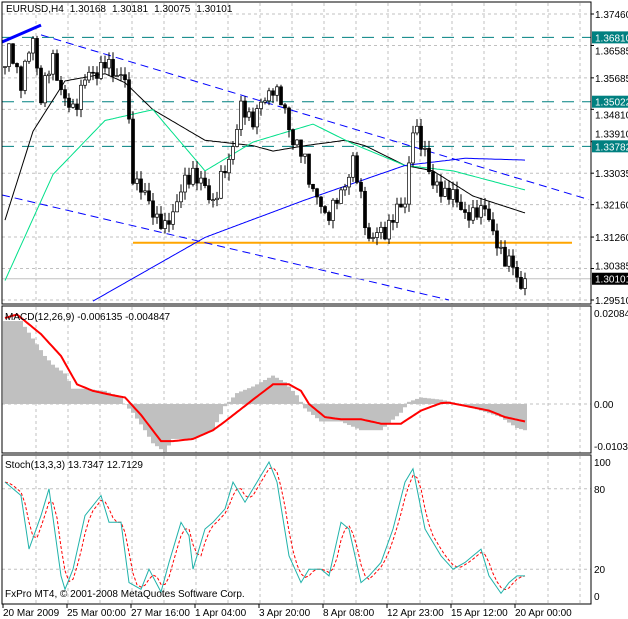 The width and height of the screenshot is (628, 619). I want to click on time-axis-label: 20 Mar 2009, so click(31, 613).